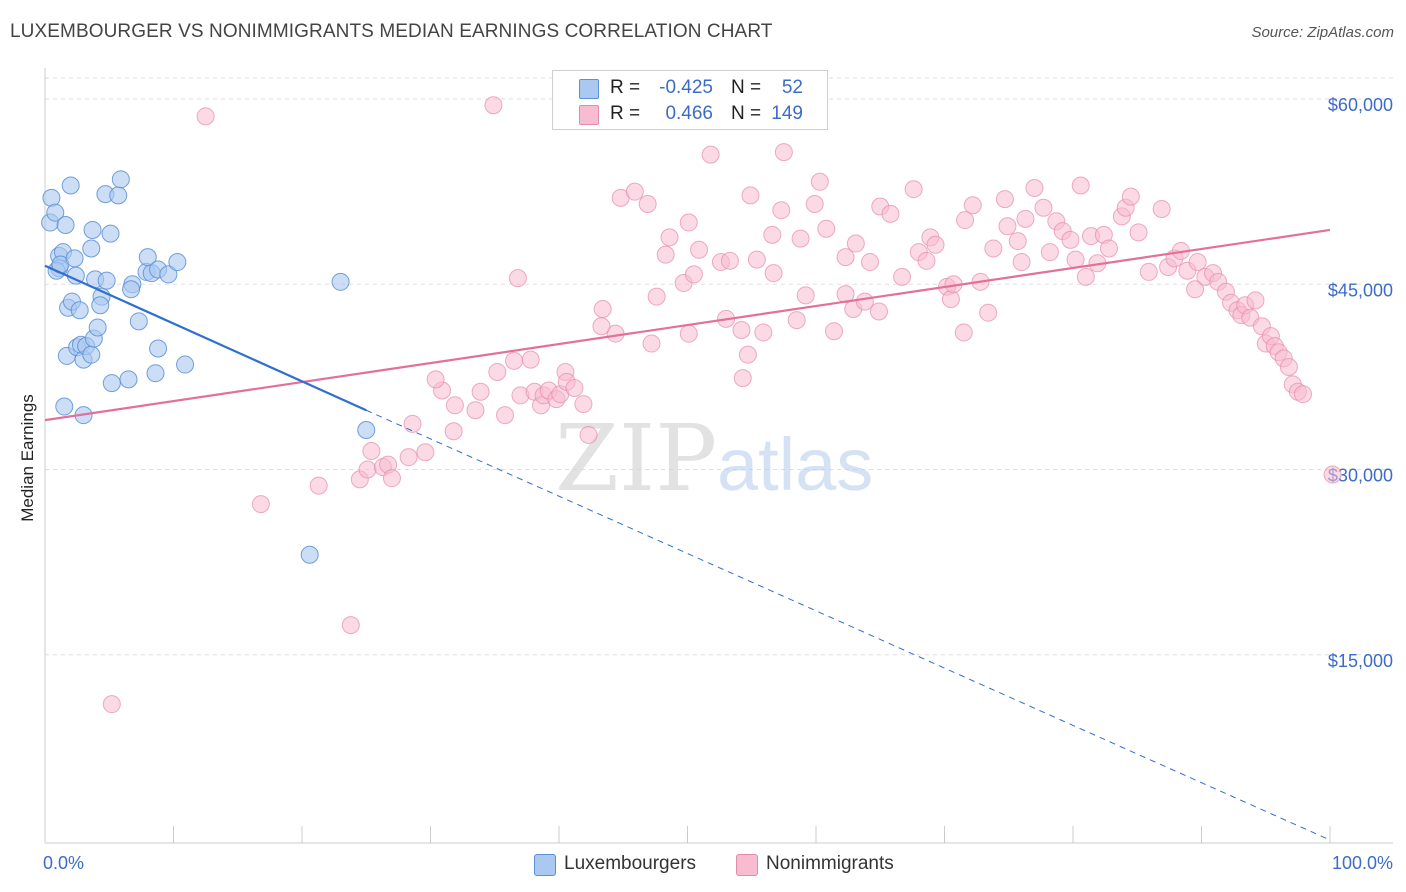 The height and width of the screenshot is (892, 1406). I want to click on watermark-zip: ZIP, so click(636, 458).